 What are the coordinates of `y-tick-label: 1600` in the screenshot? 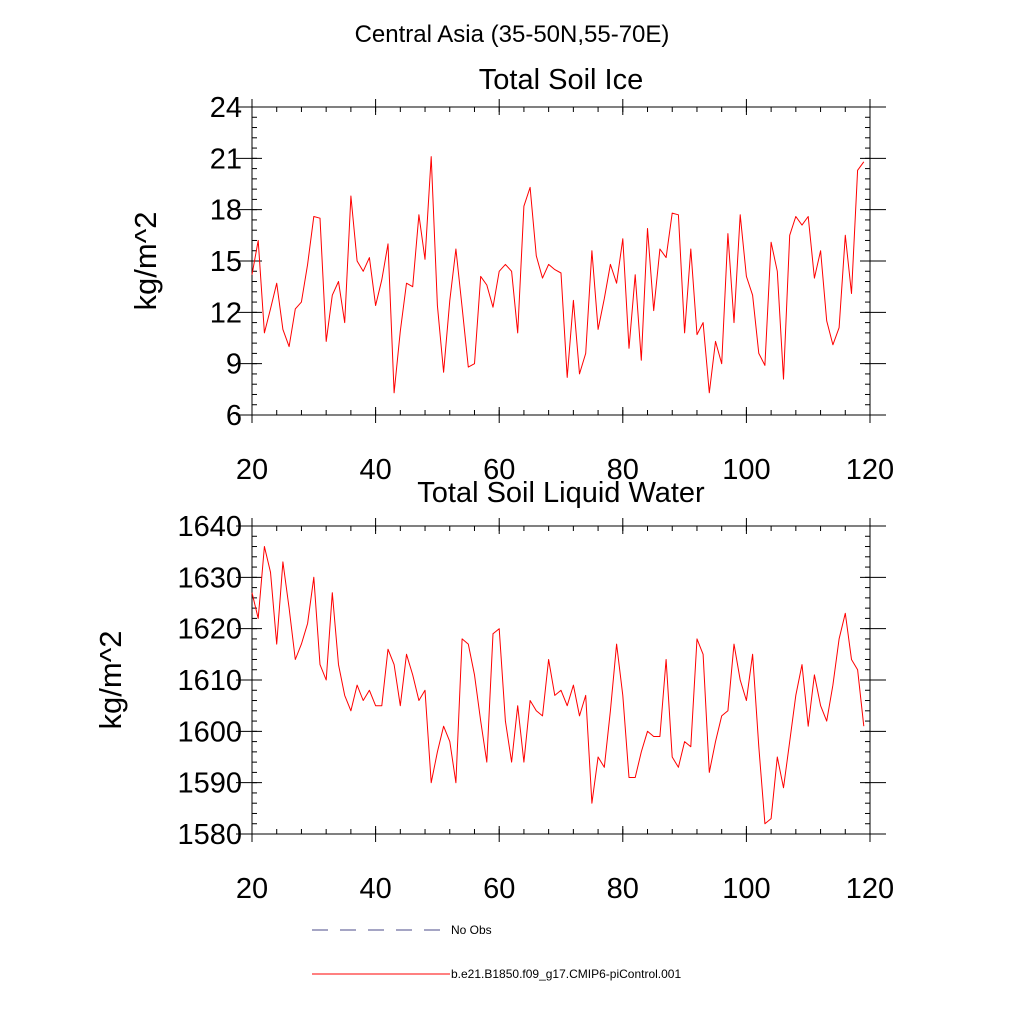 It's located at (209, 732).